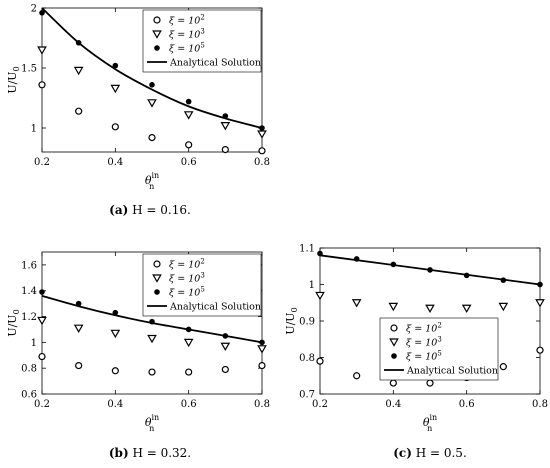 The height and width of the screenshot is (468, 550). What do you see at coordinates (307, 249) in the screenshot?
I see `y-tick-label: 1.1` at bounding box center [307, 249].